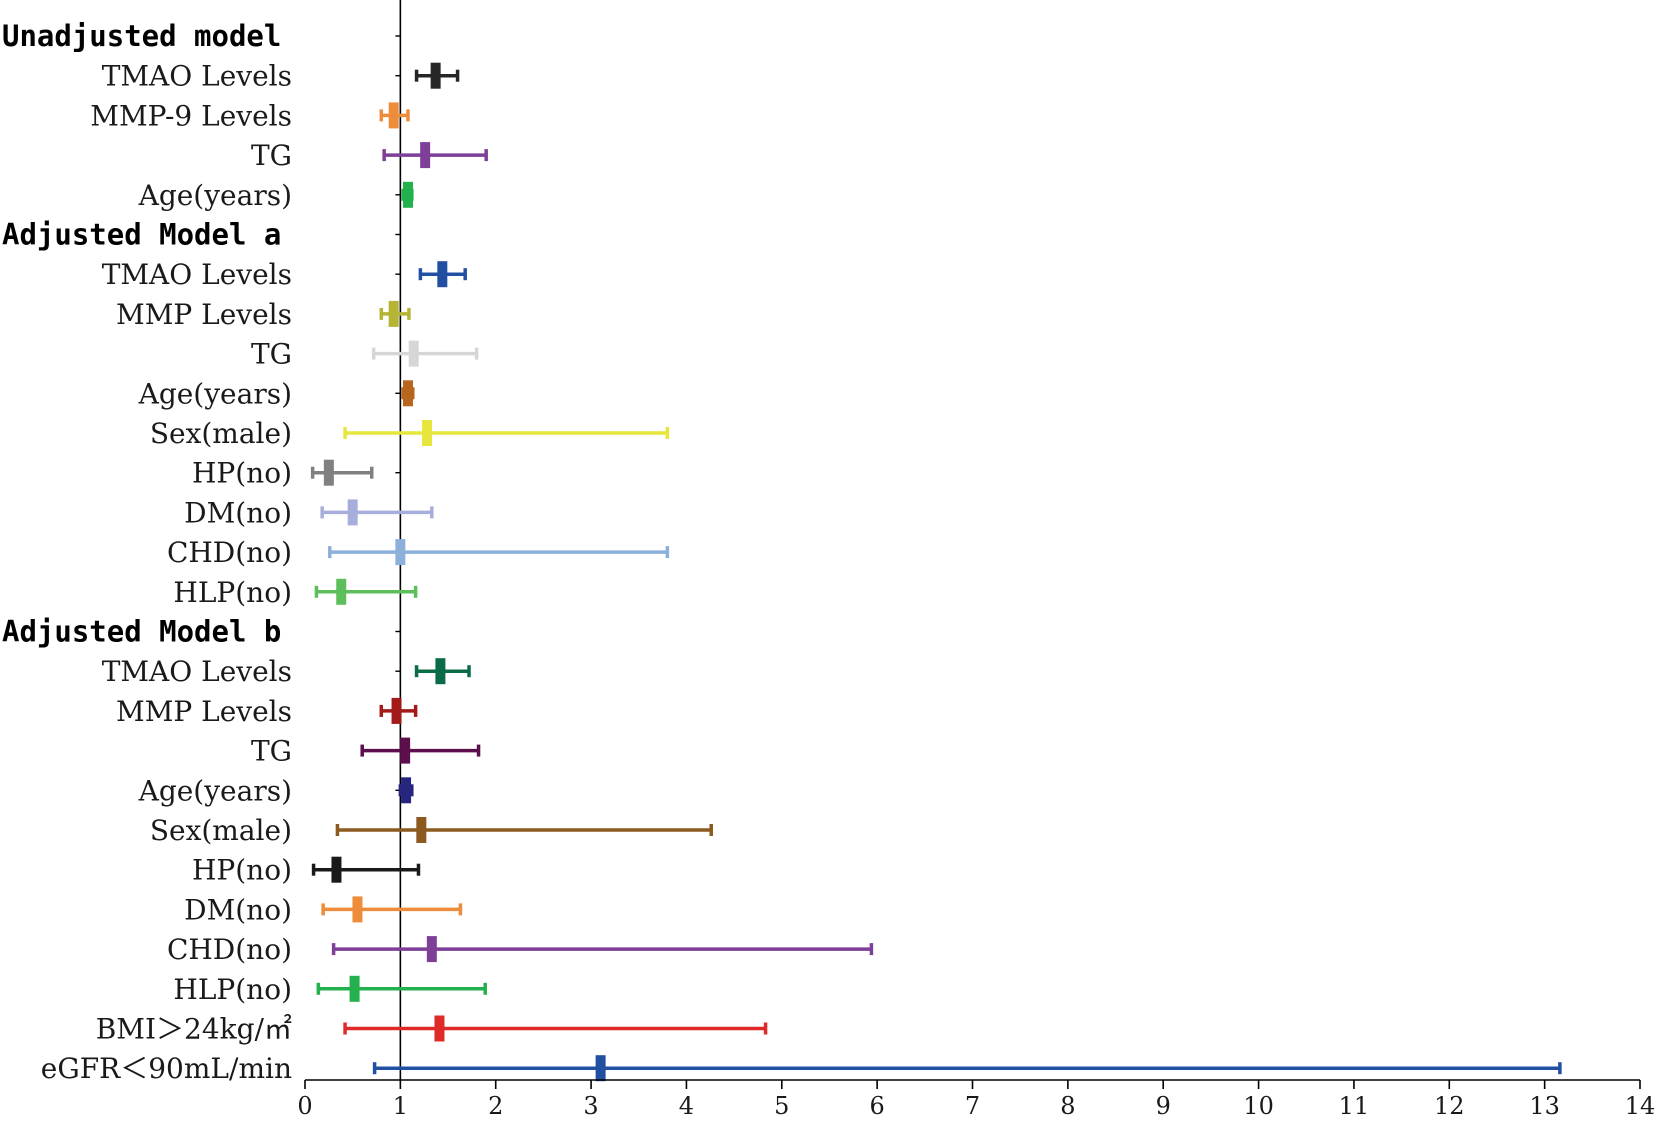 The height and width of the screenshot is (1125, 1658). What do you see at coordinates (1640, 1106) in the screenshot?
I see `x-tick-label: 14` at bounding box center [1640, 1106].